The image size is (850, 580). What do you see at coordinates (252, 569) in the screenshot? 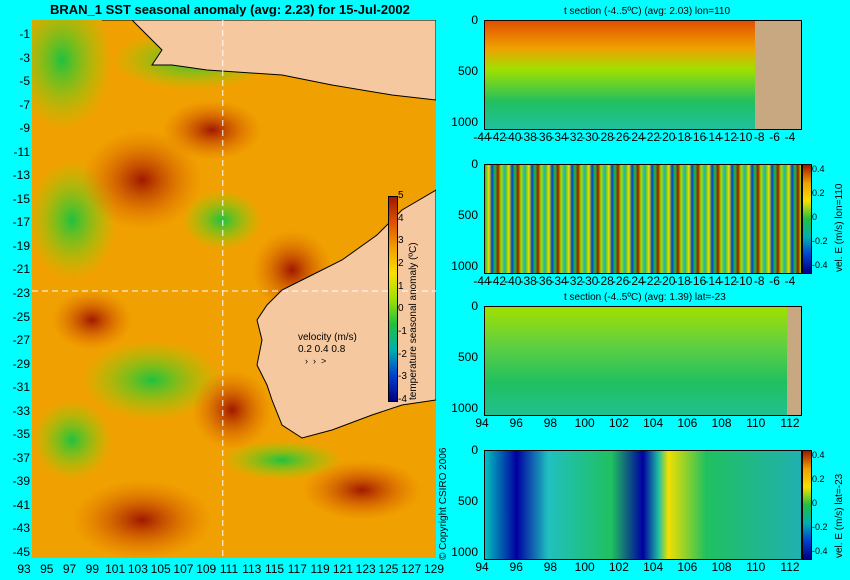
I see `lon-tick-label: 113` at bounding box center [252, 569].